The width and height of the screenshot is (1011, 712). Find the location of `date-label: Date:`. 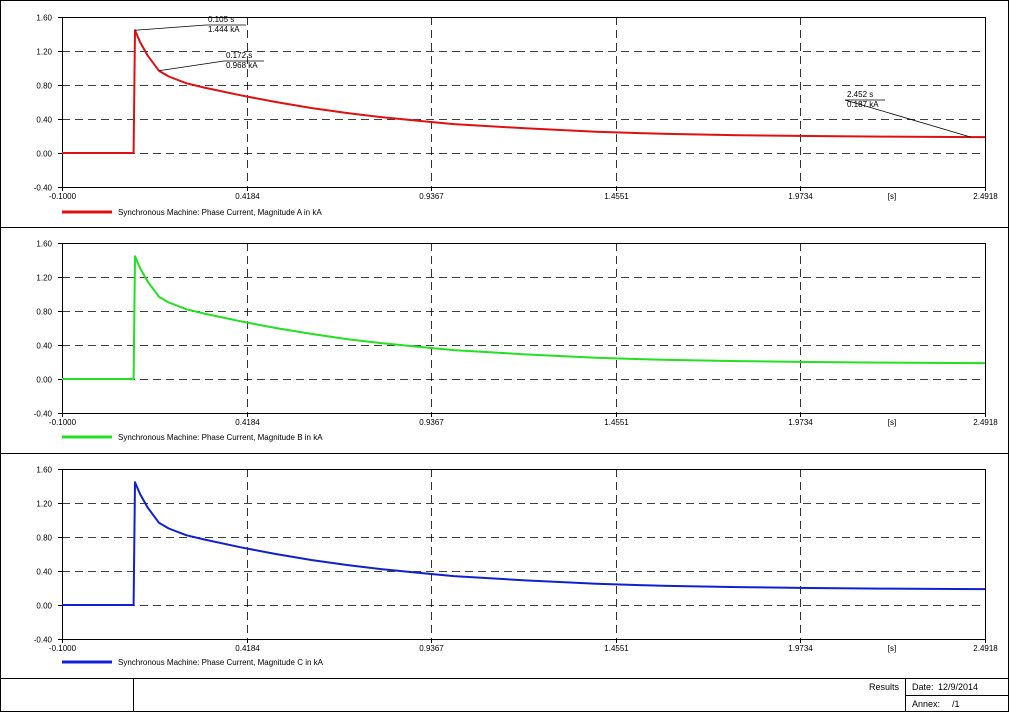

date-label: Date: is located at coordinates (923, 687).